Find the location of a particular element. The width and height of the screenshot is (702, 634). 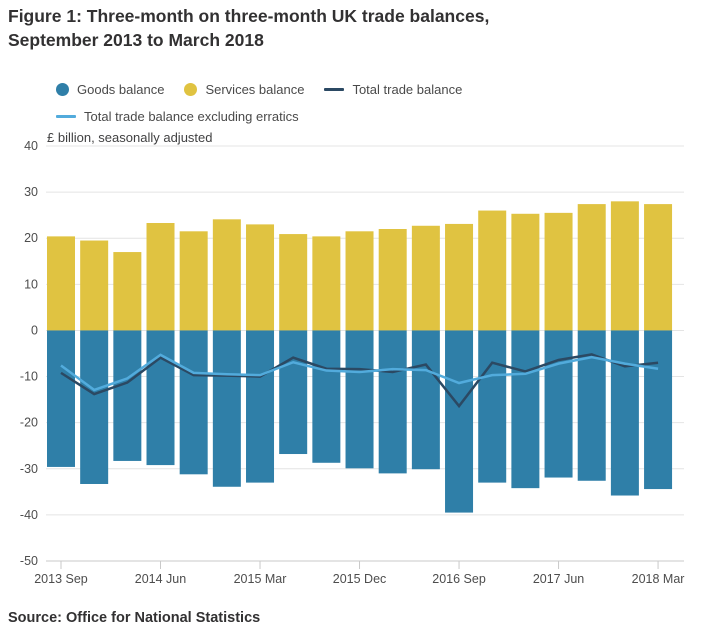

legend-item-goods-balance: Goods balance is located at coordinates (110, 89).